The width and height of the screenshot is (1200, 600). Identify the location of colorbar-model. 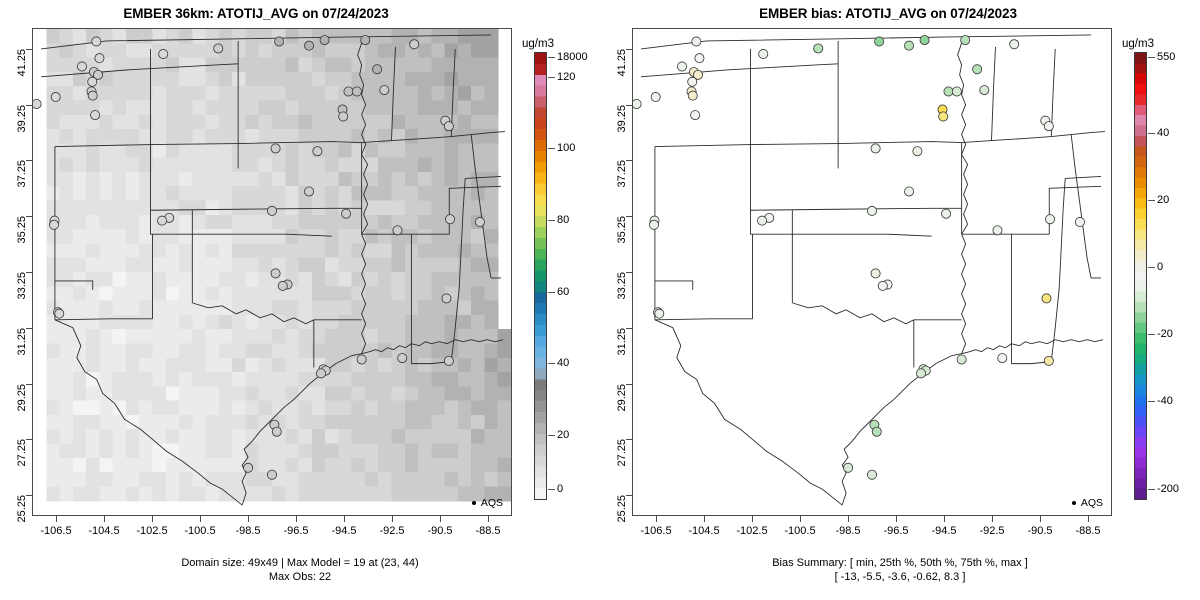
(540, 276).